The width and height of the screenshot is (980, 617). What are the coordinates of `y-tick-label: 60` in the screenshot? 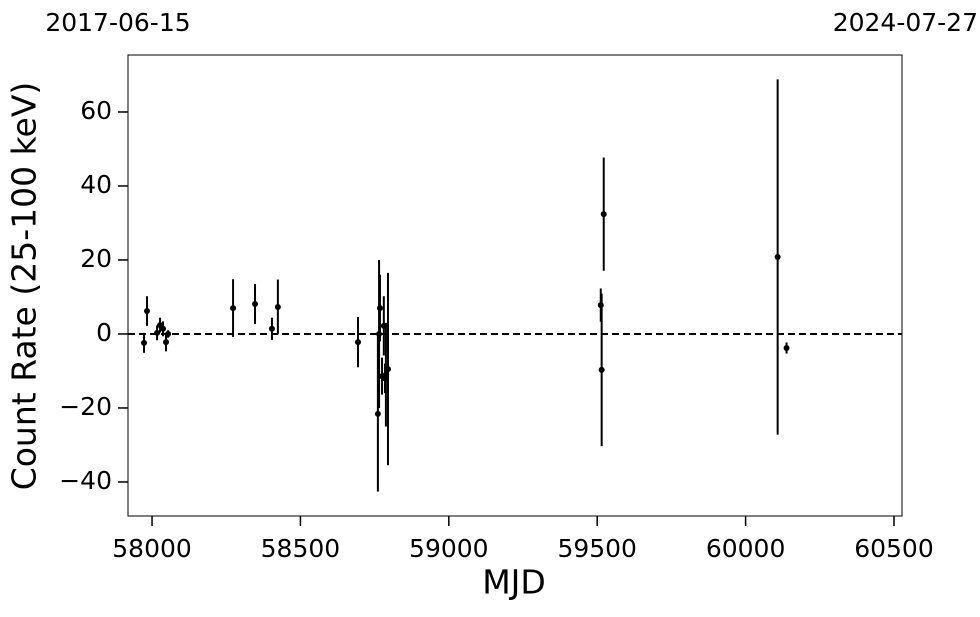 It's located at (96, 110).